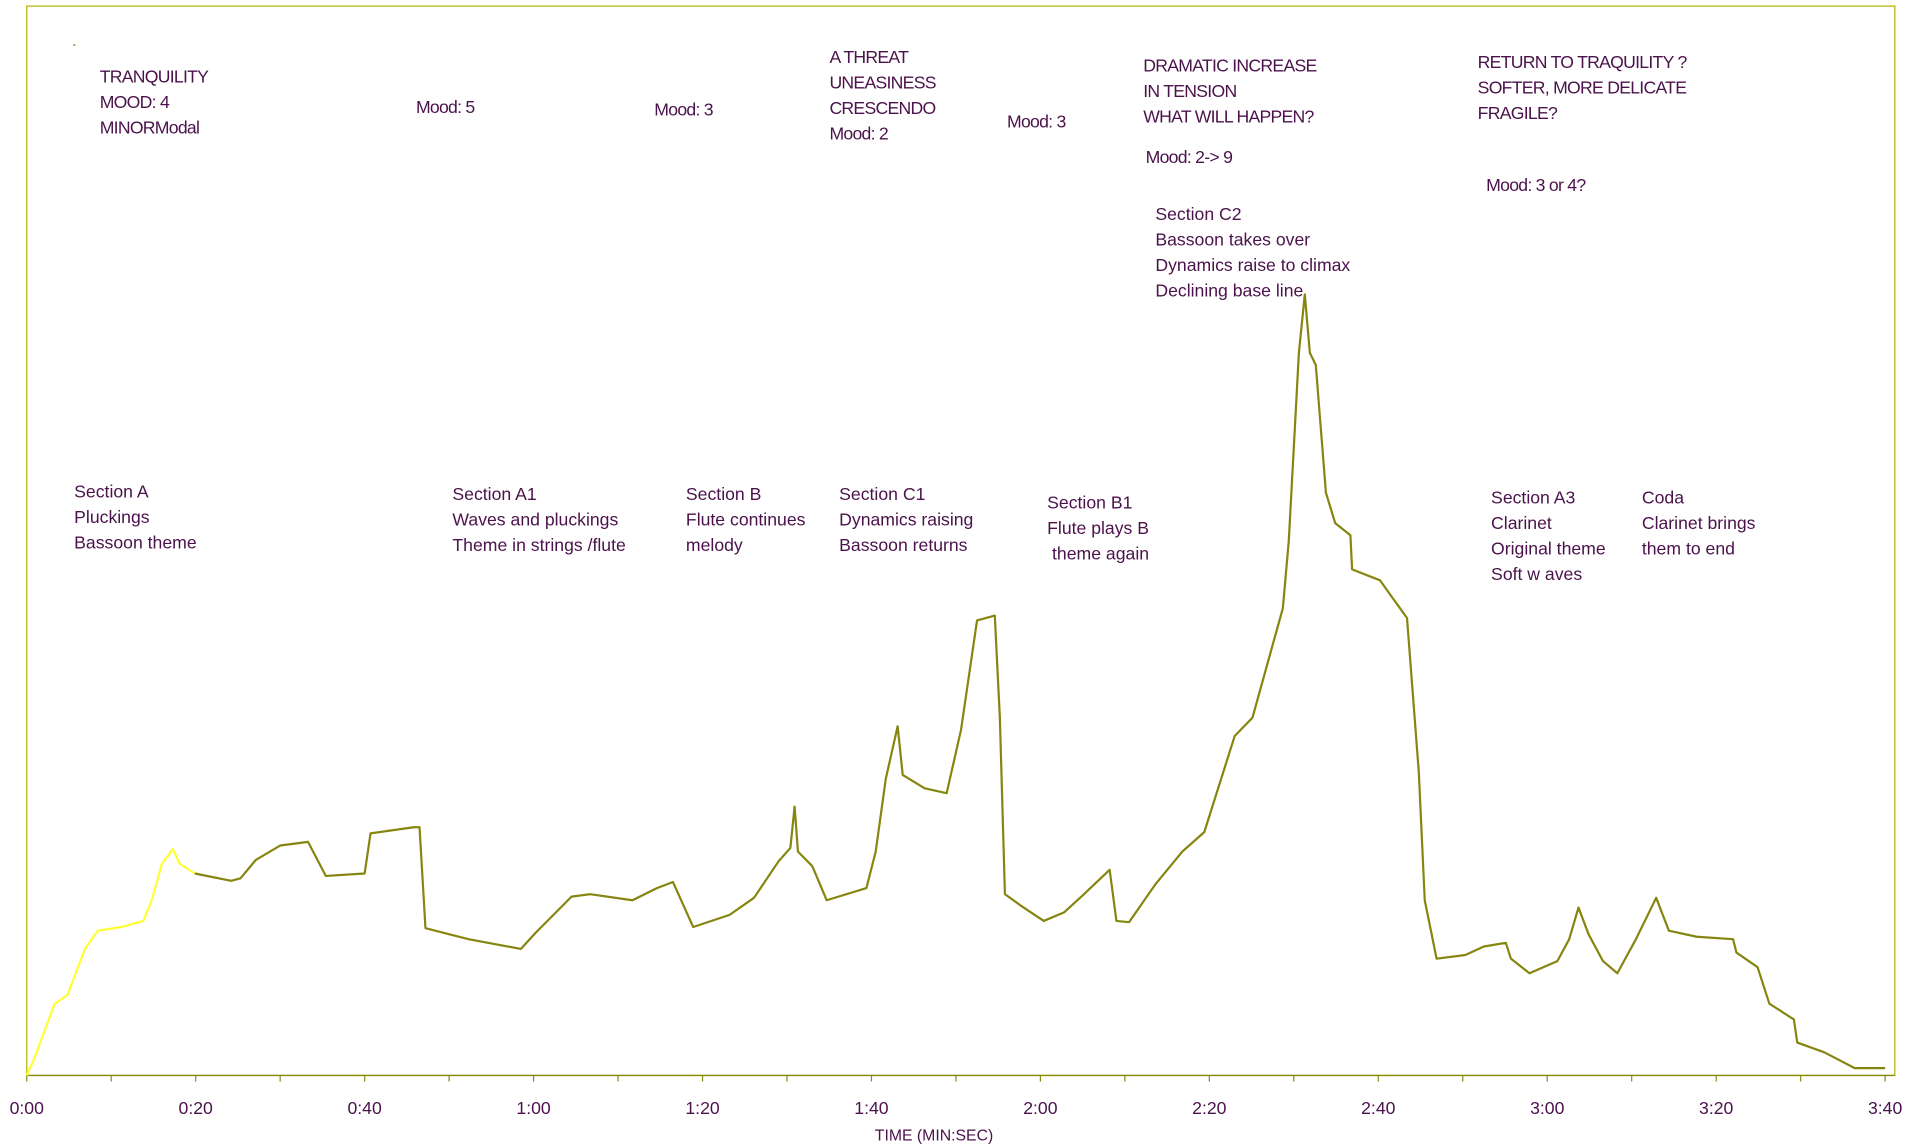  I want to click on annotation: Coda, so click(1663, 497).